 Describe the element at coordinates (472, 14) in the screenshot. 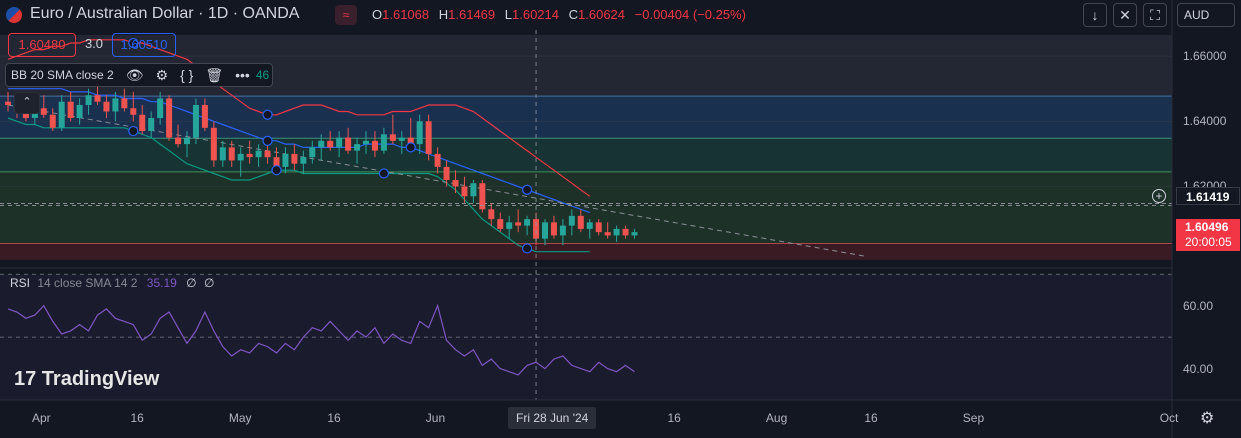

I see `high-value: 1.61469` at that location.